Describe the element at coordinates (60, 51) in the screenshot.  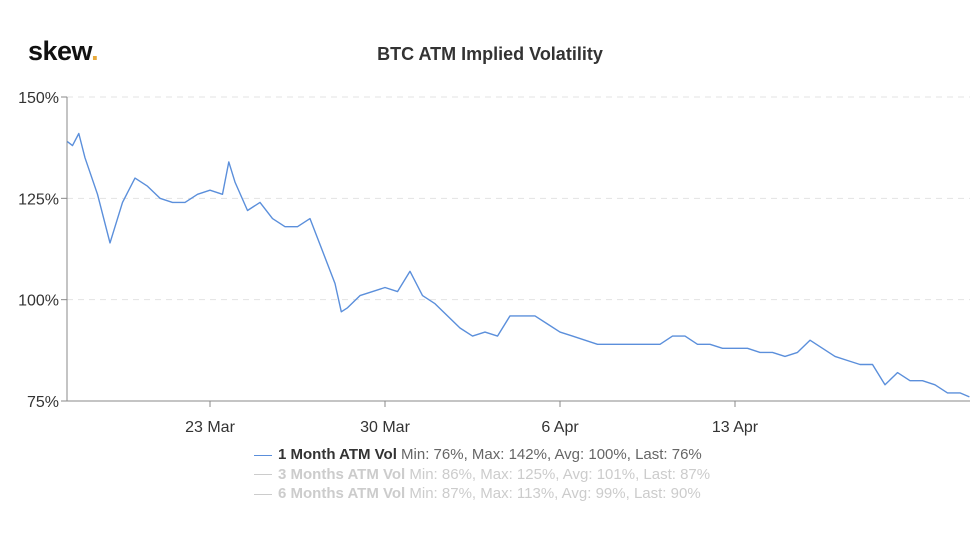
I see `logo-text: skew` at that location.